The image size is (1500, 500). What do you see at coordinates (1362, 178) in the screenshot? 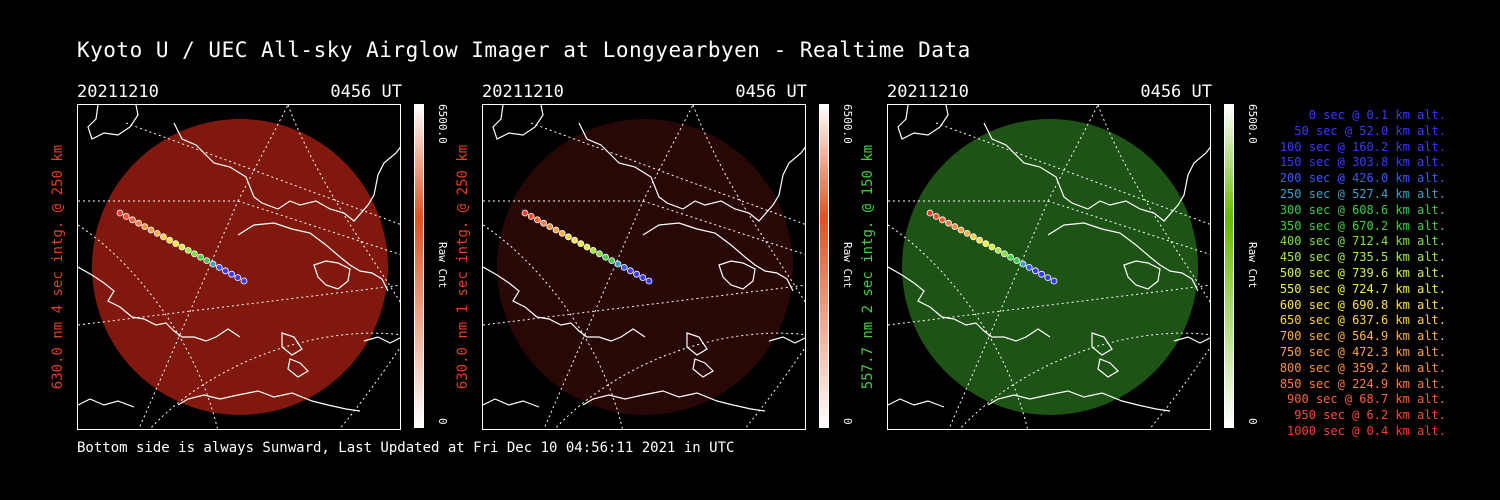
I see `legend-row: 200 sec @ 426.0 km alt.` at bounding box center [1362, 178].